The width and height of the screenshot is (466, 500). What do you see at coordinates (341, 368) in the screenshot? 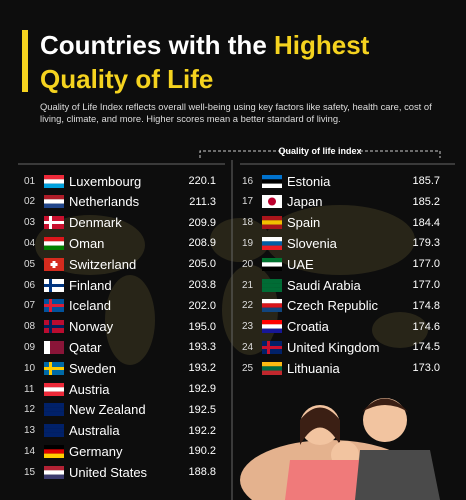
I see `table-row: 25 Lithuania 173.0` at bounding box center [341, 368].